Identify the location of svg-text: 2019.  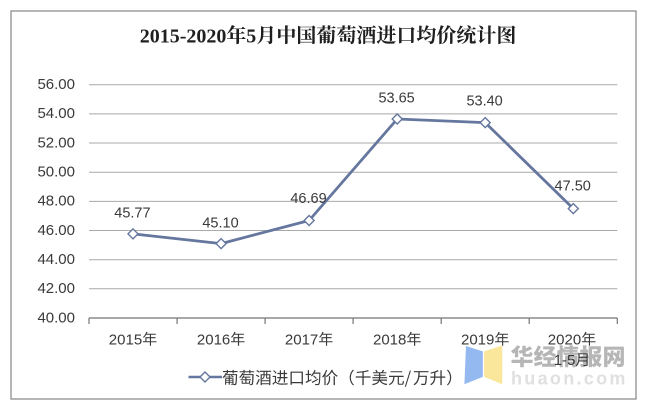
(477, 340).